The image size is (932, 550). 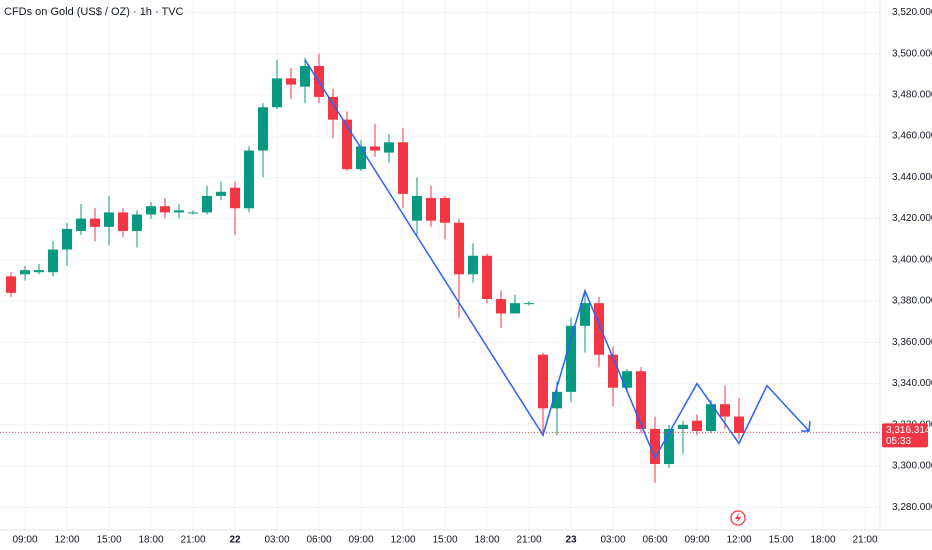 What do you see at coordinates (912, 136) in the screenshot?
I see `y-tick-label: 3,460.000` at bounding box center [912, 136].